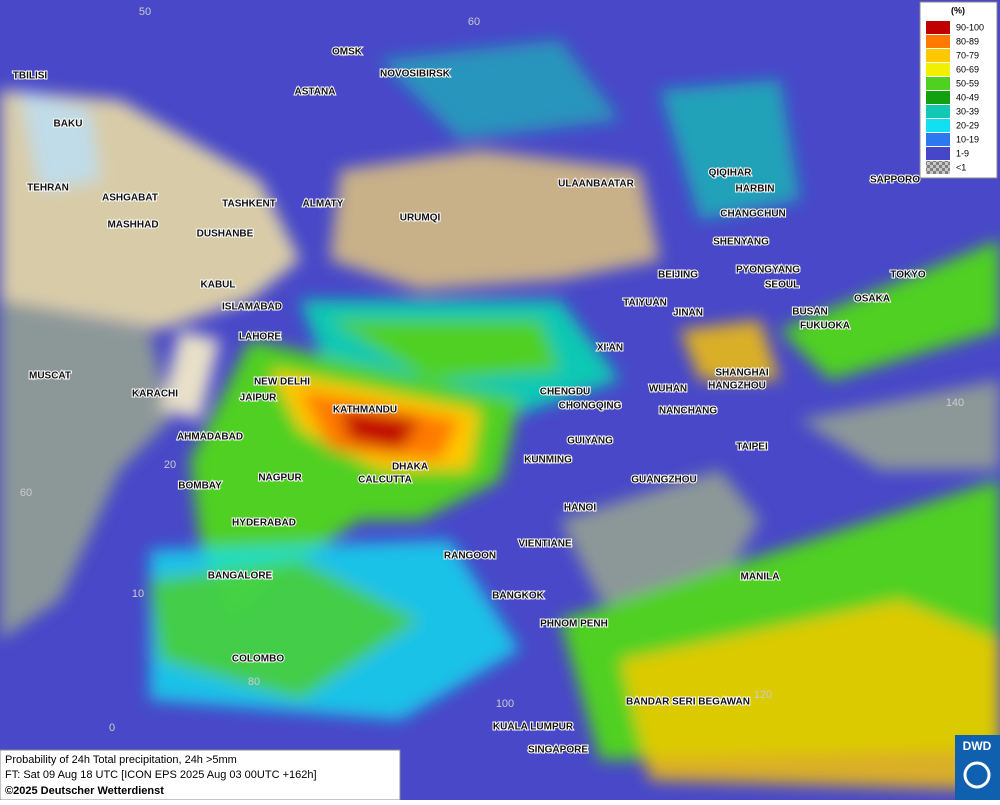  I want to click on city-label: TASHKENT, so click(249, 204).